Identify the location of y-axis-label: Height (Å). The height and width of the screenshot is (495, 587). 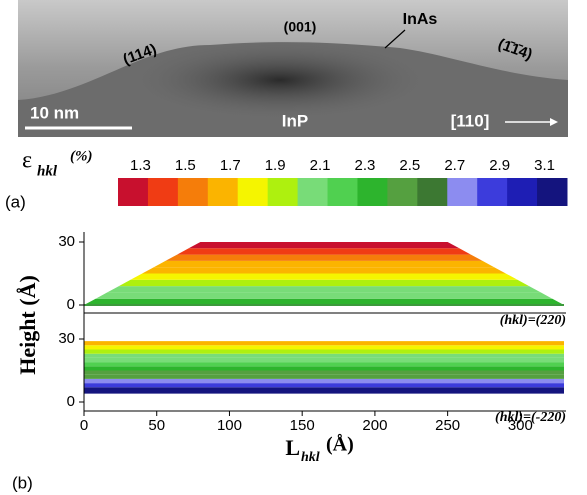
(27, 325).